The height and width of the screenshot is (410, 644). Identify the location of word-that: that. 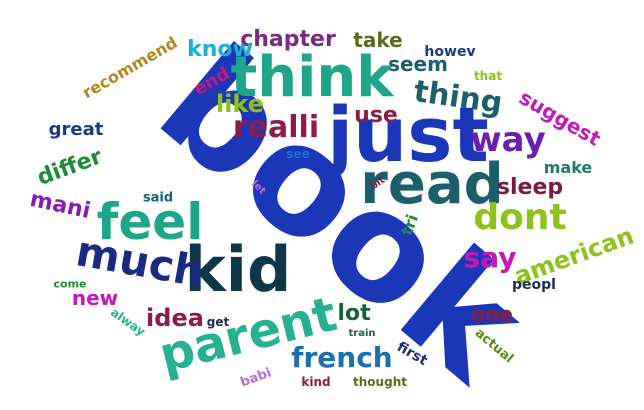
(488, 76).